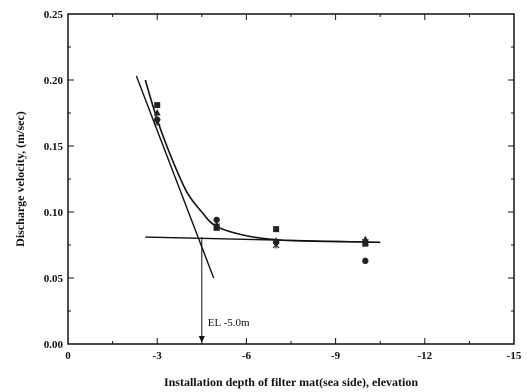  I want to click on y-tick-label: 0.10, so click(54, 213).